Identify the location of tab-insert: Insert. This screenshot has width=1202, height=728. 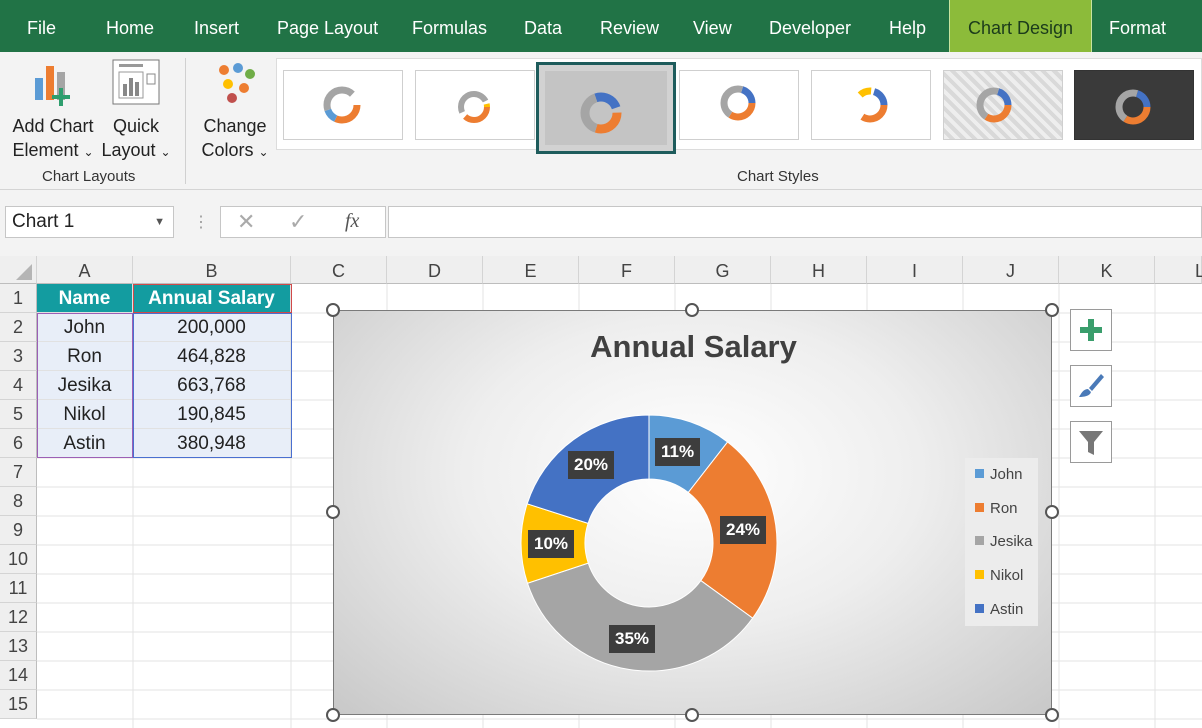
(217, 28).